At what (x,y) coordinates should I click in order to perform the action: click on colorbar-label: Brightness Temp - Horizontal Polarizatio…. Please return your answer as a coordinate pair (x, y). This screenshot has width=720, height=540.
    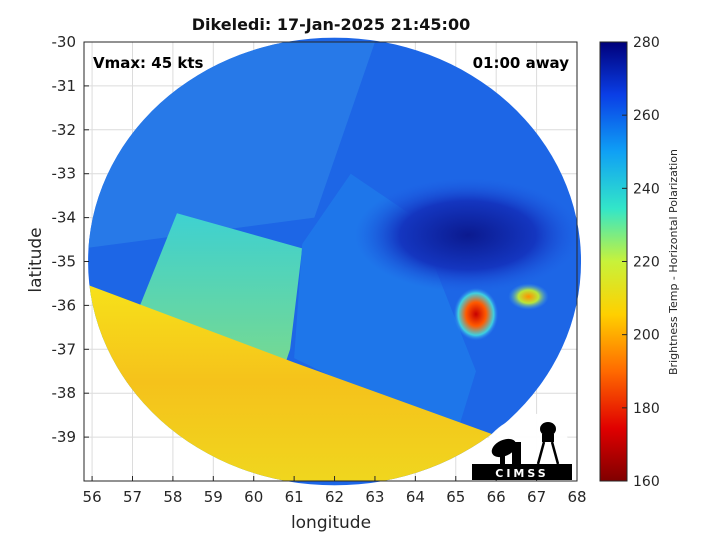
    Looking at the image, I should click on (673, 262).